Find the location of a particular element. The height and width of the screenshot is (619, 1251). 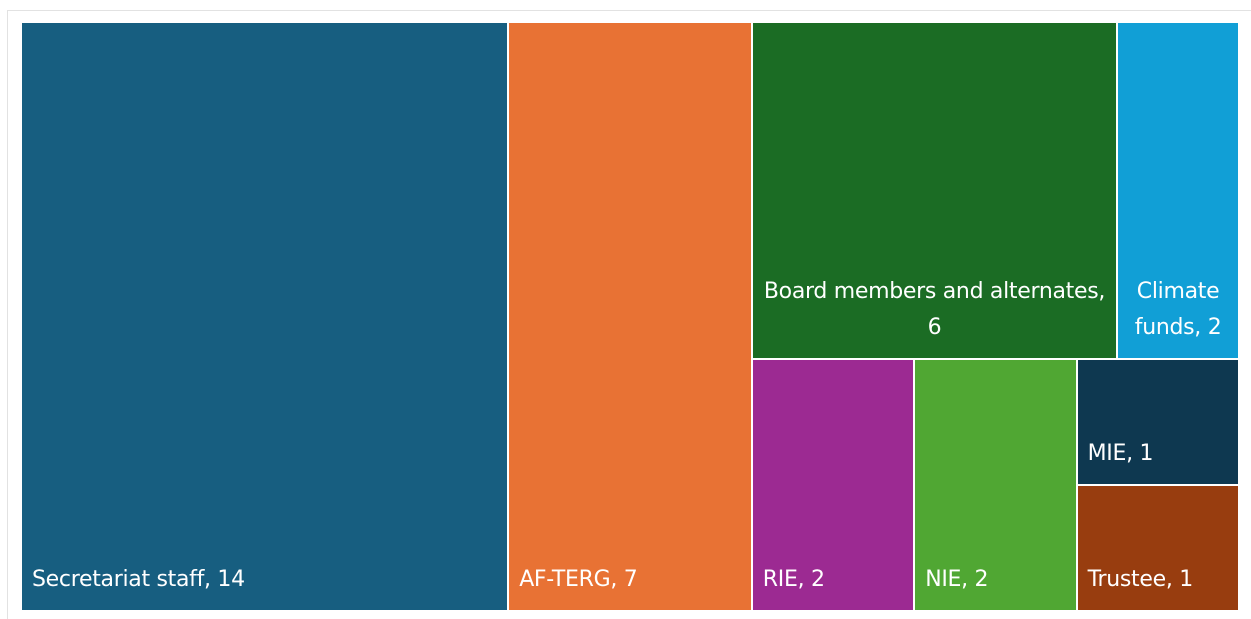

tile: Climate funds, 2 is located at coordinates (1178, 190).